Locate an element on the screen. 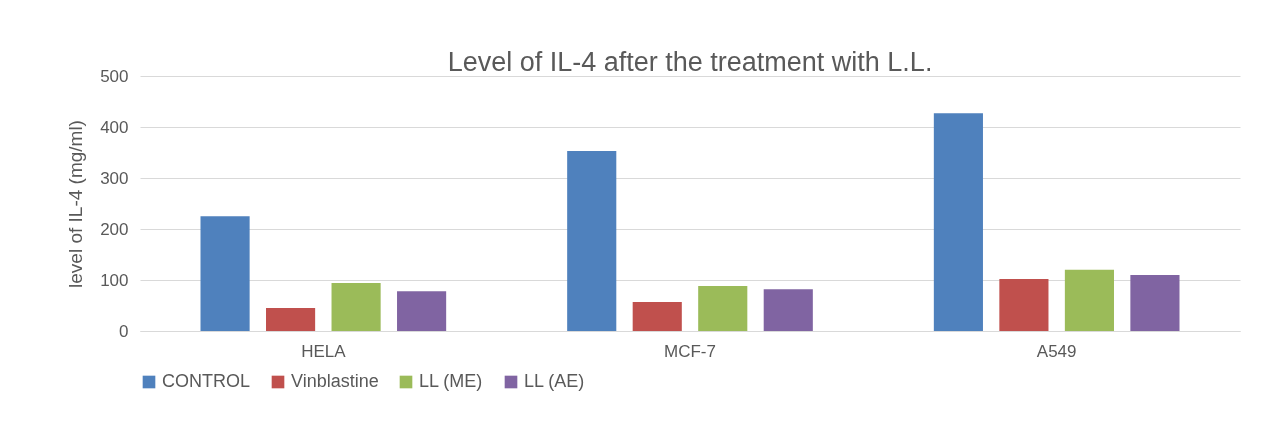 This screenshot has height=424, width=1280. x-tick-label: HELA is located at coordinates (324, 351).